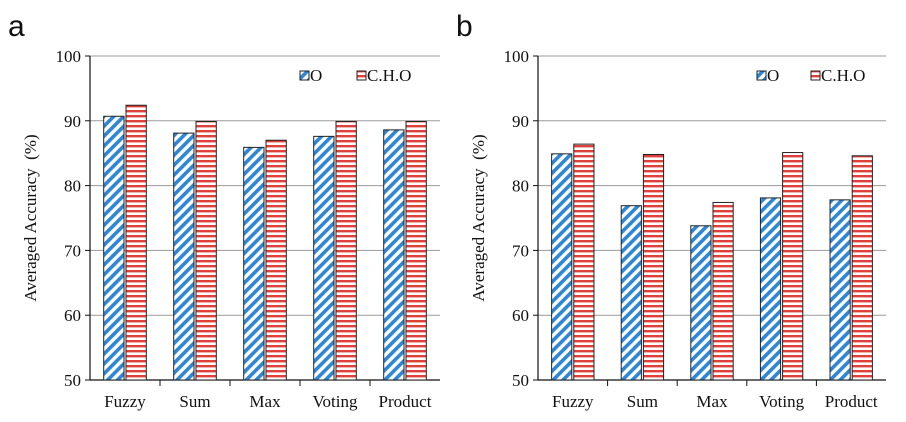 This screenshot has height=422, width=906. Describe the element at coordinates (16, 26) in the screenshot. I see `panel-letter: a` at that location.